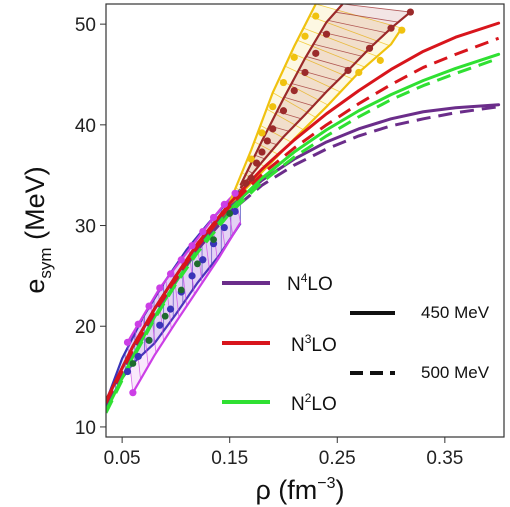  I want to click on brown-band-fill, so click(325, 96).